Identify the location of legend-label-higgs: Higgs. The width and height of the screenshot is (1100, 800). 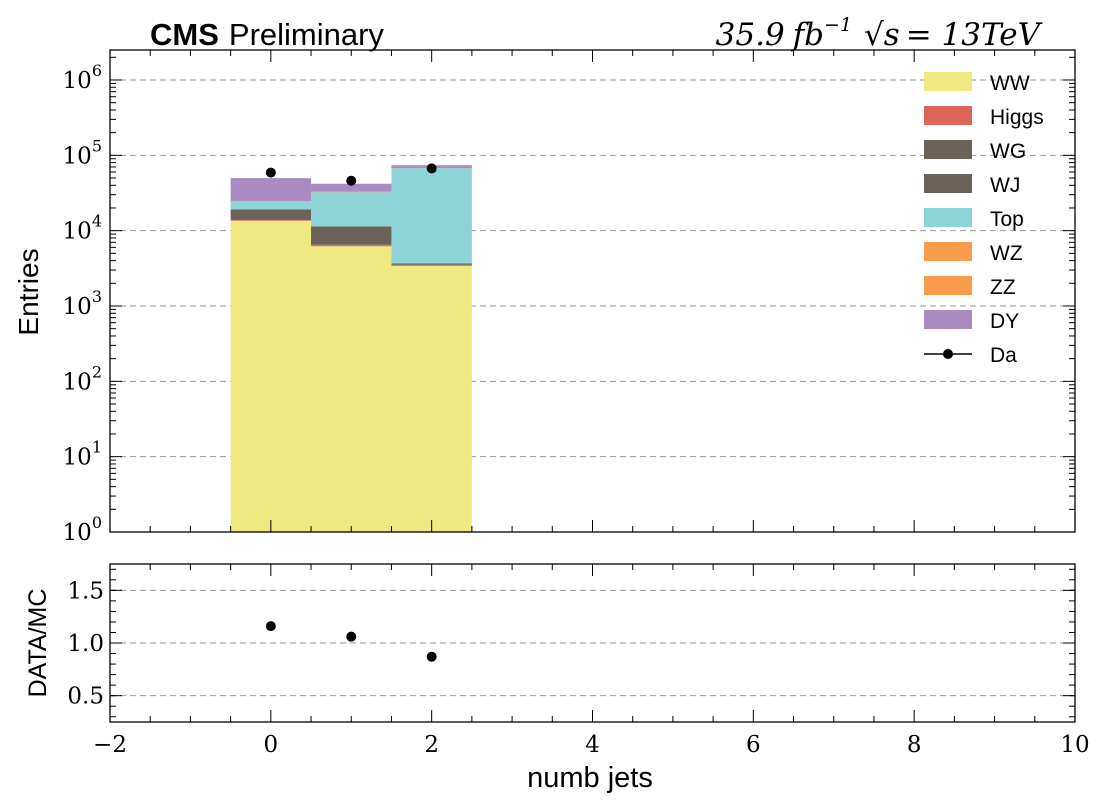
(1017, 117).